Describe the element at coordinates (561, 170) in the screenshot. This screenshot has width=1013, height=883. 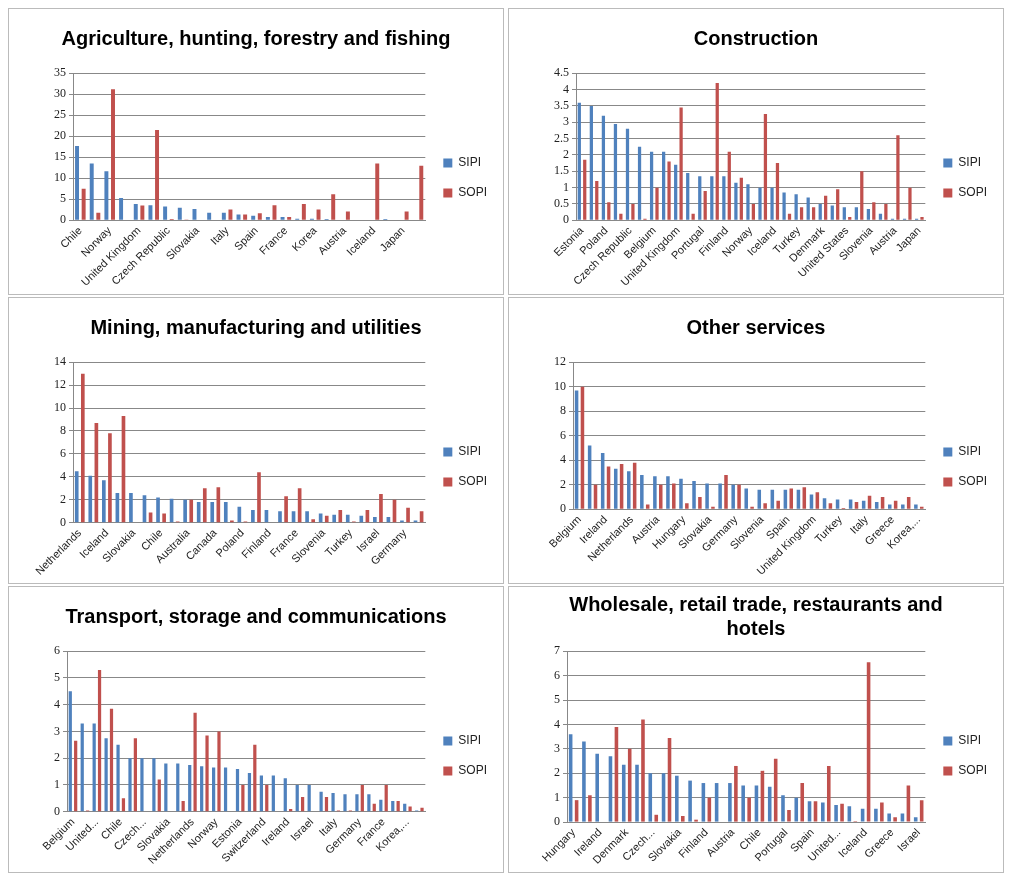
I see `y-tick-label: 1.5` at that location.